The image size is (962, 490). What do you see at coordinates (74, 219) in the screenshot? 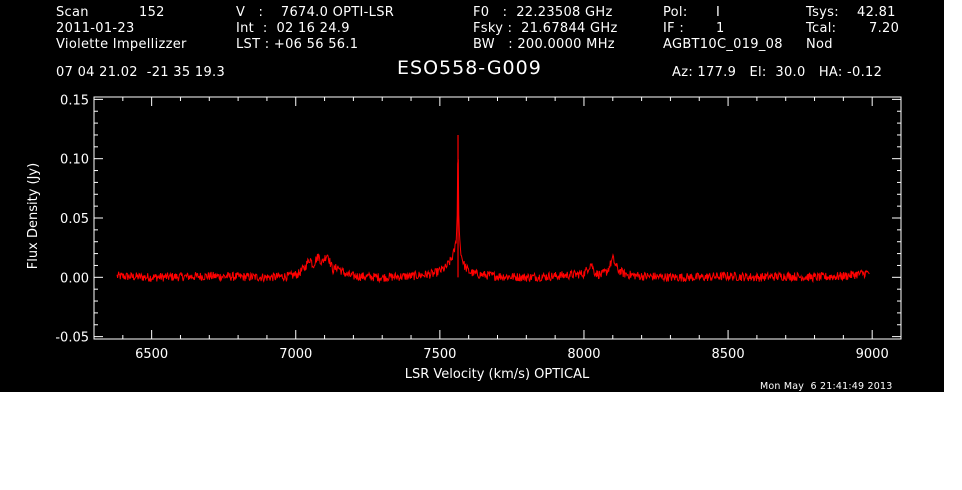
I see `y-tick-label: 0.05` at bounding box center [74, 219].